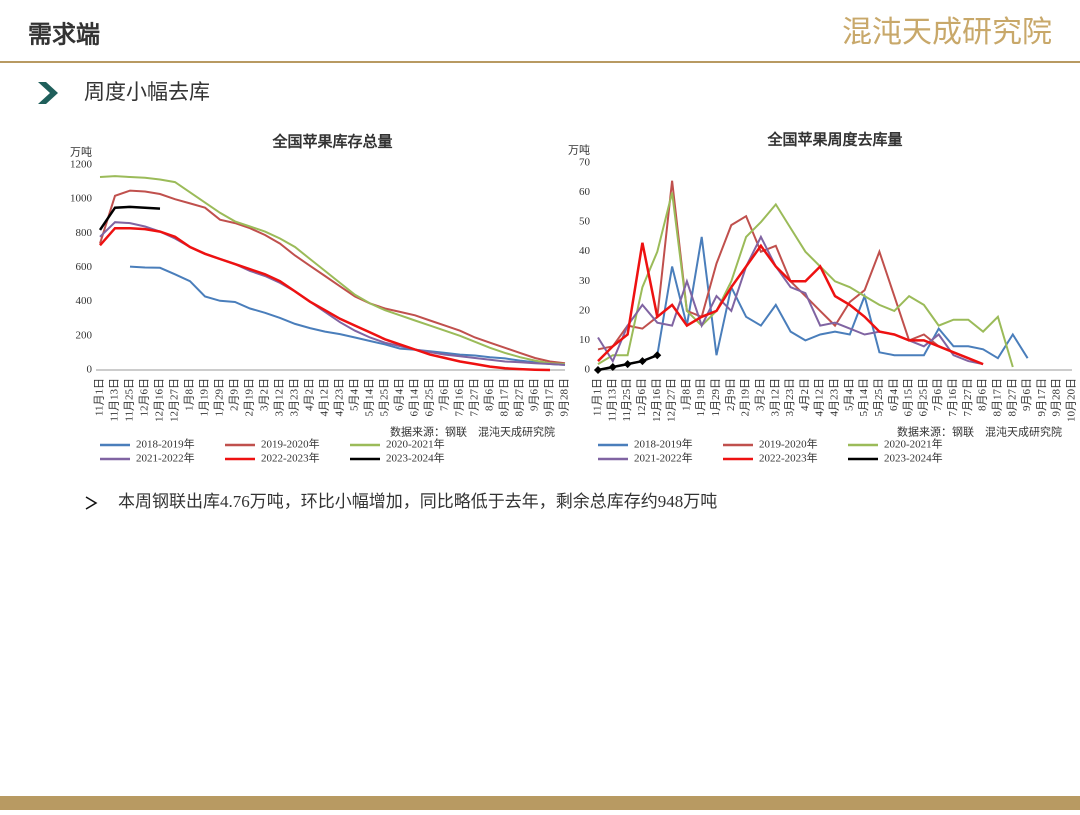  I want to click on x-tick-label: 4月2日, so click(310, 394).